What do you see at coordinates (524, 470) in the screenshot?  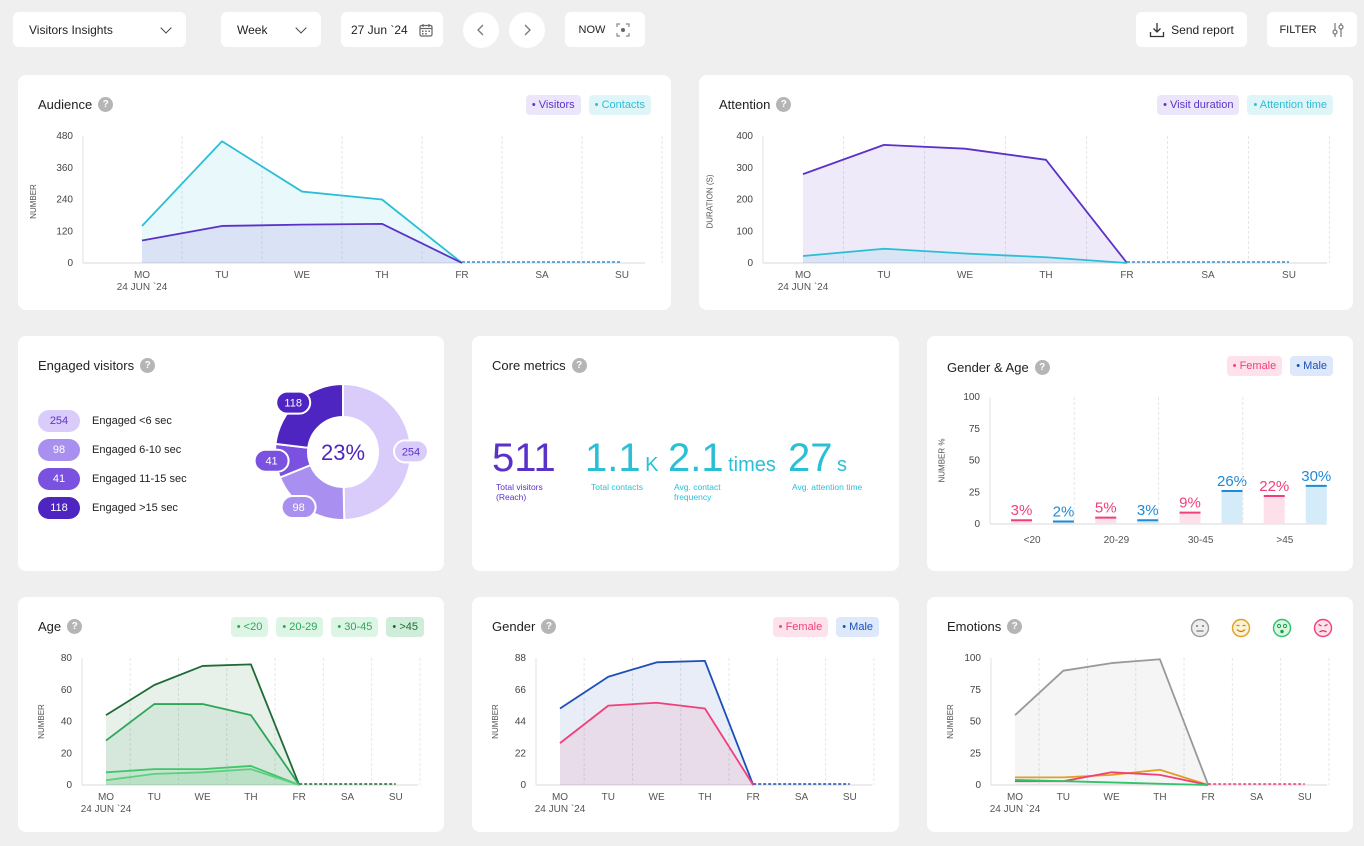 I see `metric-total-visitors: 511 Total visitors (Reach)` at bounding box center [524, 470].